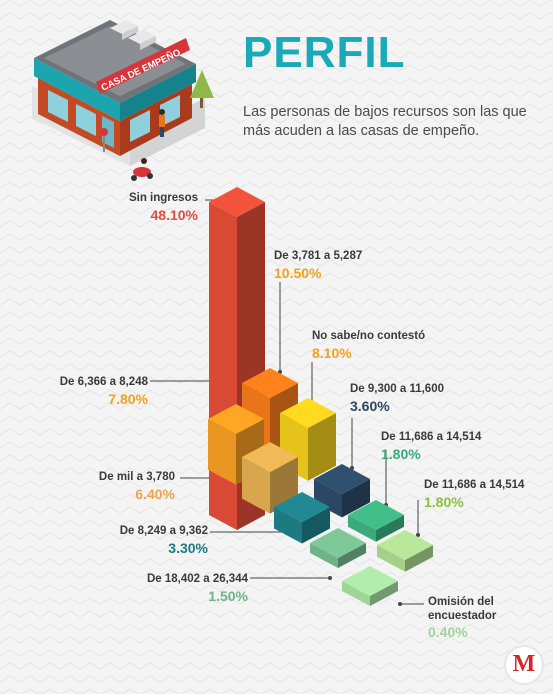 The height and width of the screenshot is (694, 553). I want to click on bar-4-left, so click(328, 498).